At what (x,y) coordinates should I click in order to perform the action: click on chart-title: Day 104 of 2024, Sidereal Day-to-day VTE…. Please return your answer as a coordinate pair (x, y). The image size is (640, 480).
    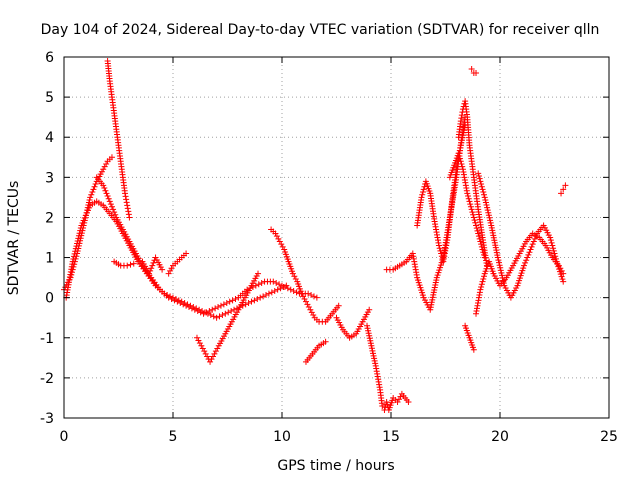
    Looking at the image, I should click on (320, 30).